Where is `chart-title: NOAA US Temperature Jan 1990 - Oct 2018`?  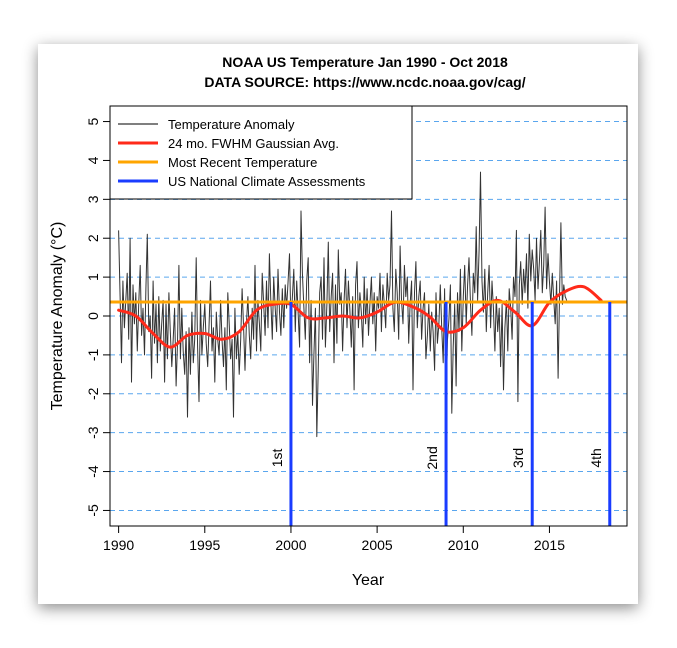
chart-title: NOAA US Temperature Jan 1990 - Oct 2018 is located at coordinates (365, 62).